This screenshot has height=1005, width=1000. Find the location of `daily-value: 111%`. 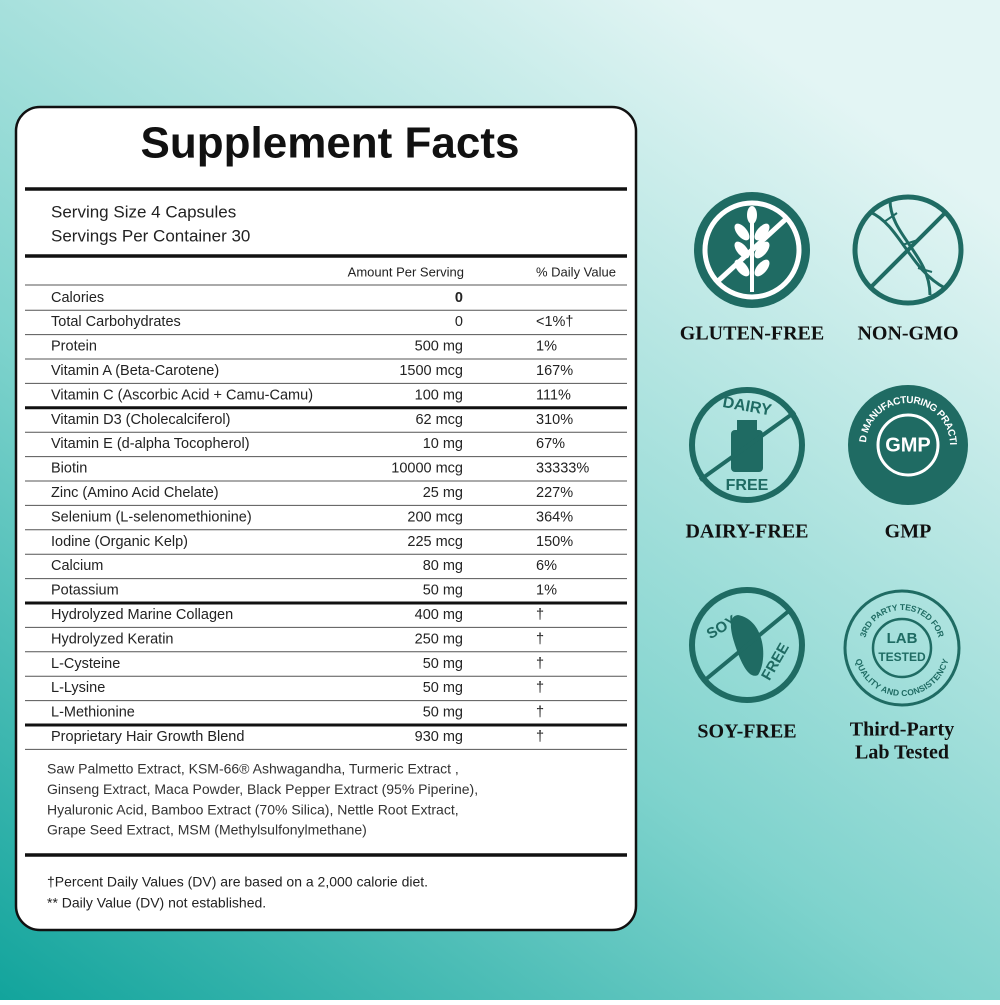

daily-value: 111% is located at coordinates (553, 395).